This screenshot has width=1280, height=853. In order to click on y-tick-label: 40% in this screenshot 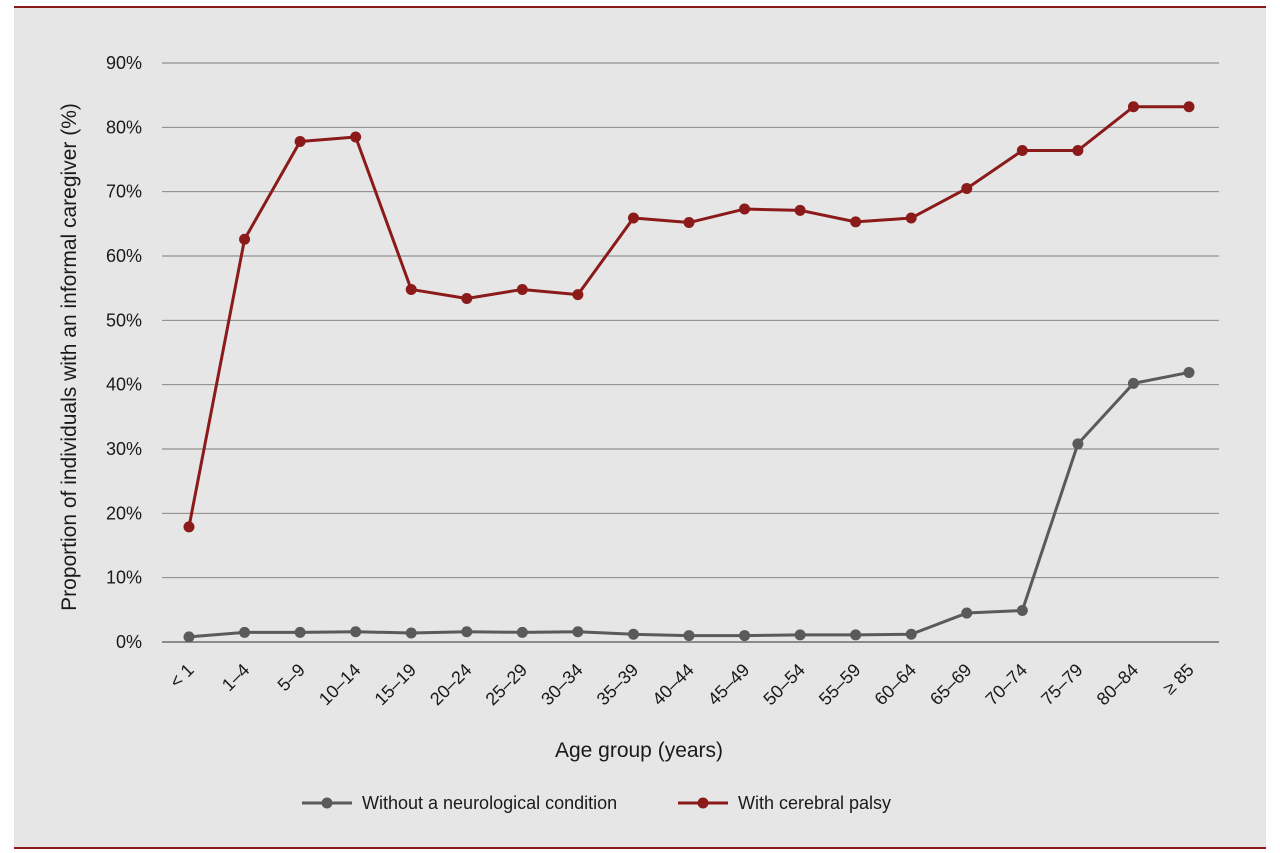, I will do `click(124, 385)`.